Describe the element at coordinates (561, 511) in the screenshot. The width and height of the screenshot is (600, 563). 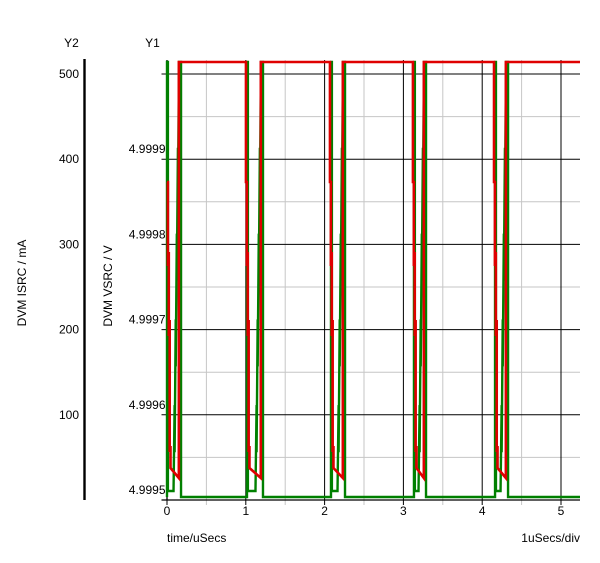
I see `x-tick-label: 5` at that location.